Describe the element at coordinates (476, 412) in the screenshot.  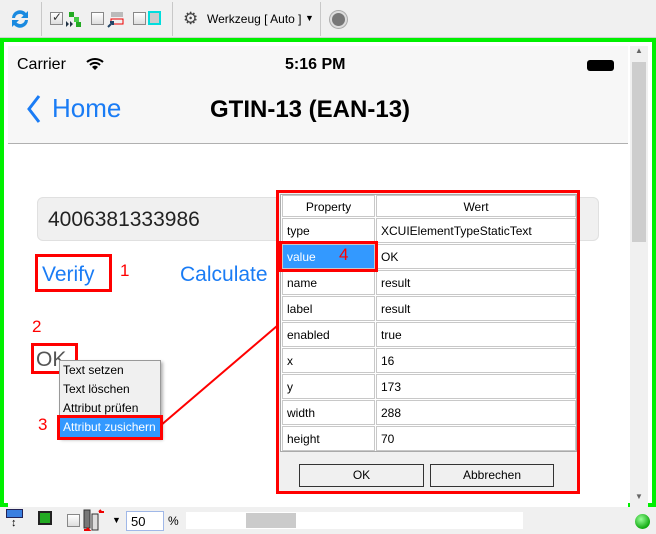
I see `value-cell: 288` at that location.